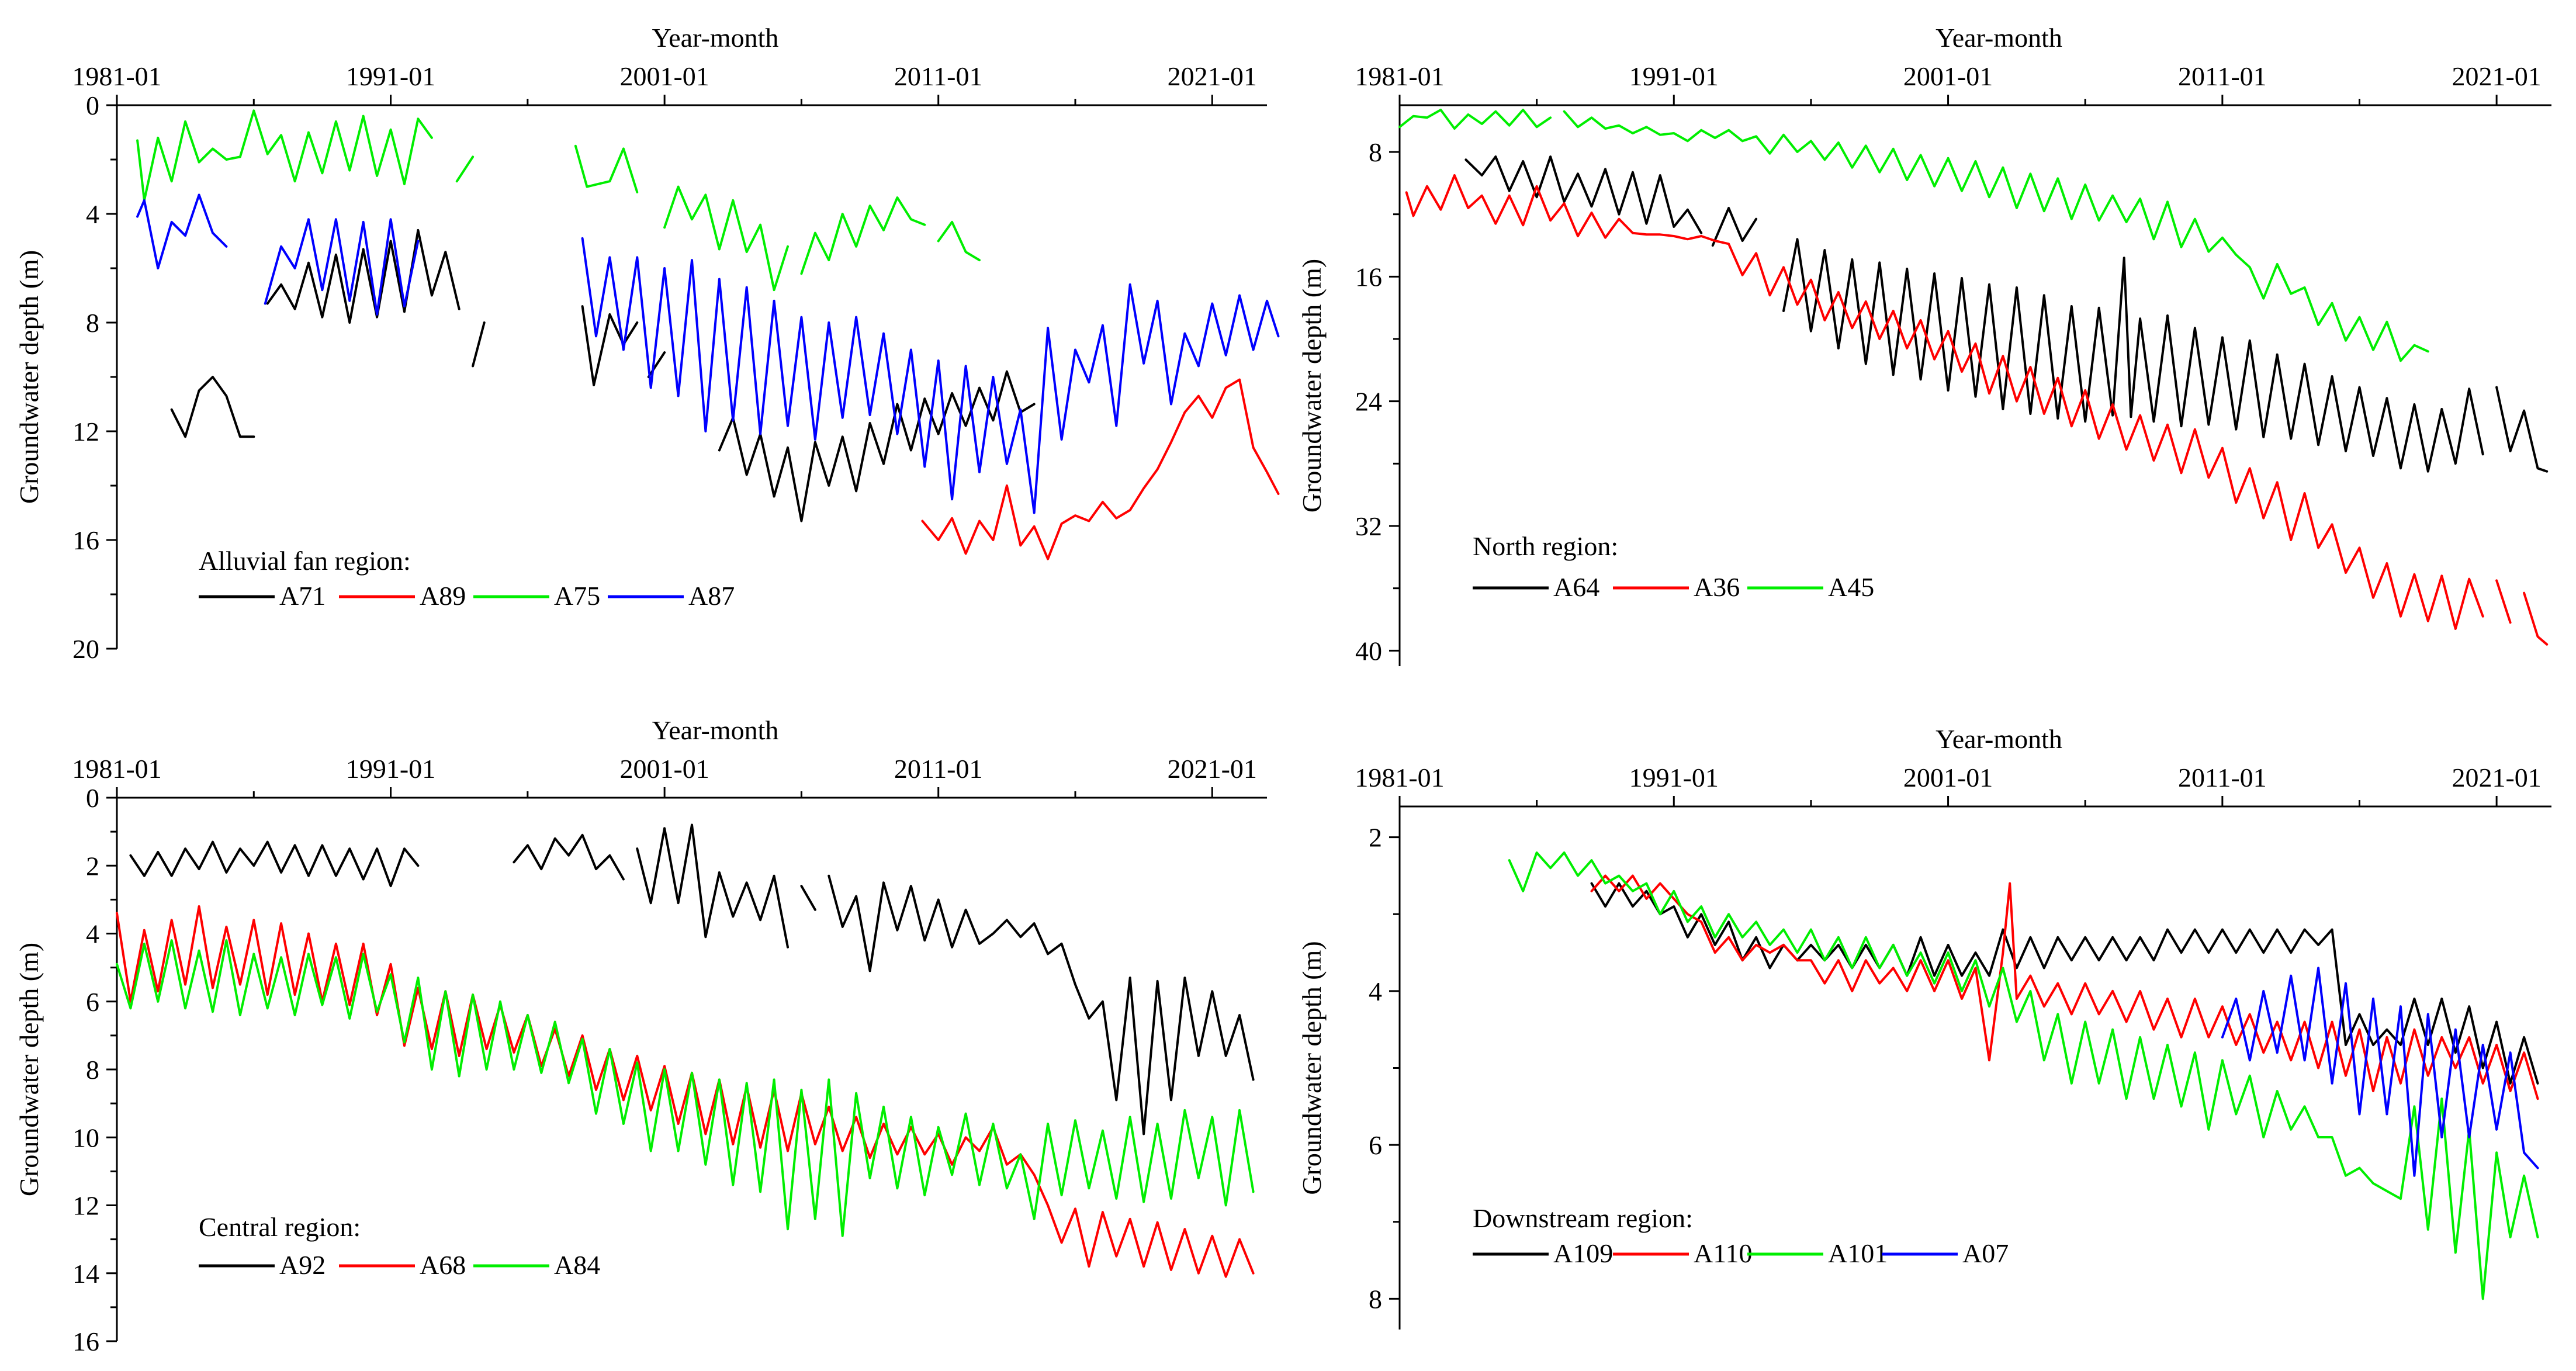 The height and width of the screenshot is (1371, 2576). What do you see at coordinates (305, 561) in the screenshot?
I see `legend-title: Alluvial fan region:` at bounding box center [305, 561].